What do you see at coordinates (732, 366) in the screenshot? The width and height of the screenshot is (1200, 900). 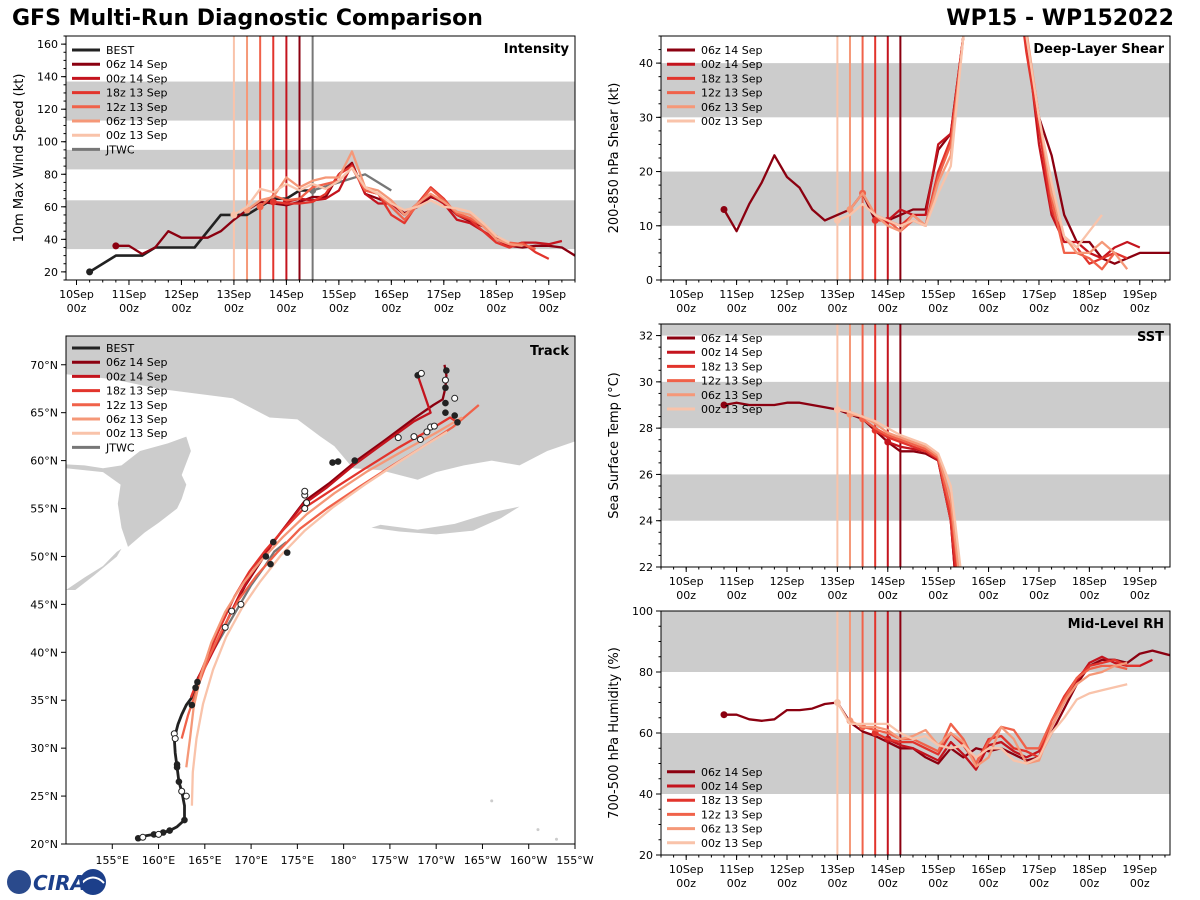 I see `sst-legend-label: 18z 13 Sep` at bounding box center [732, 366].